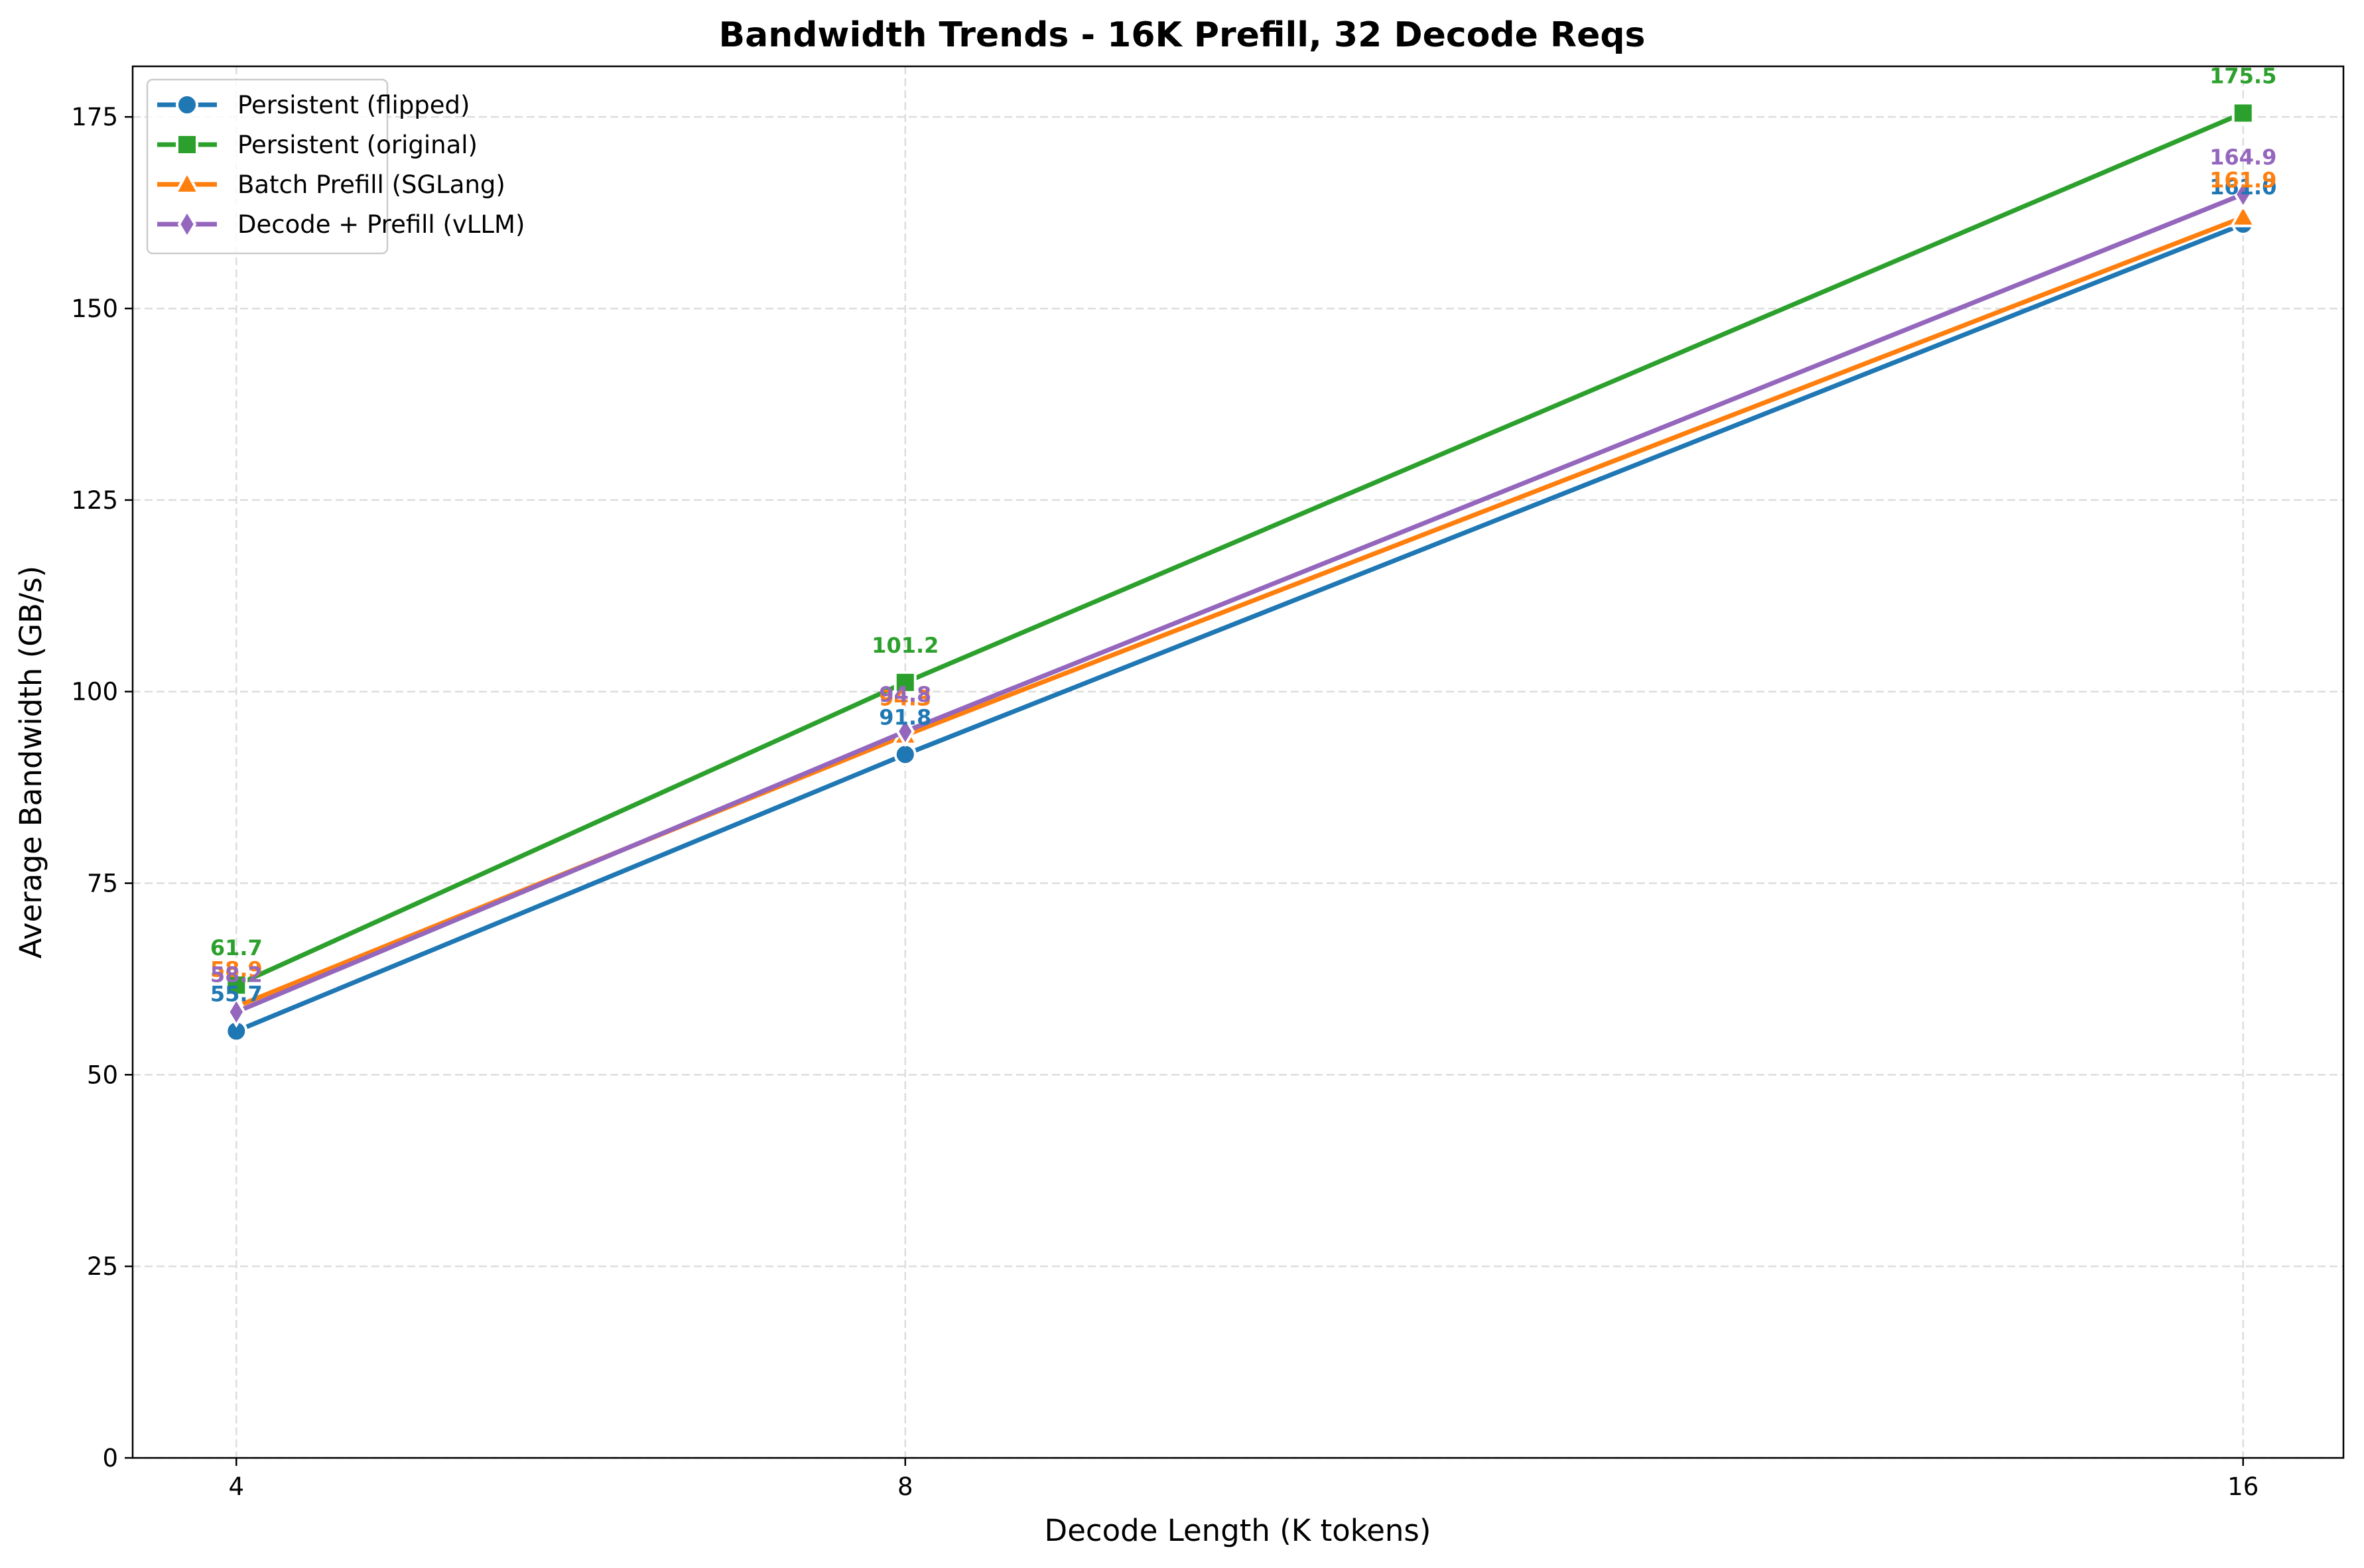 This screenshot has width=2364, height=1568. Describe the element at coordinates (2242, 157) in the screenshot. I see `data-label: 164.9` at that location.